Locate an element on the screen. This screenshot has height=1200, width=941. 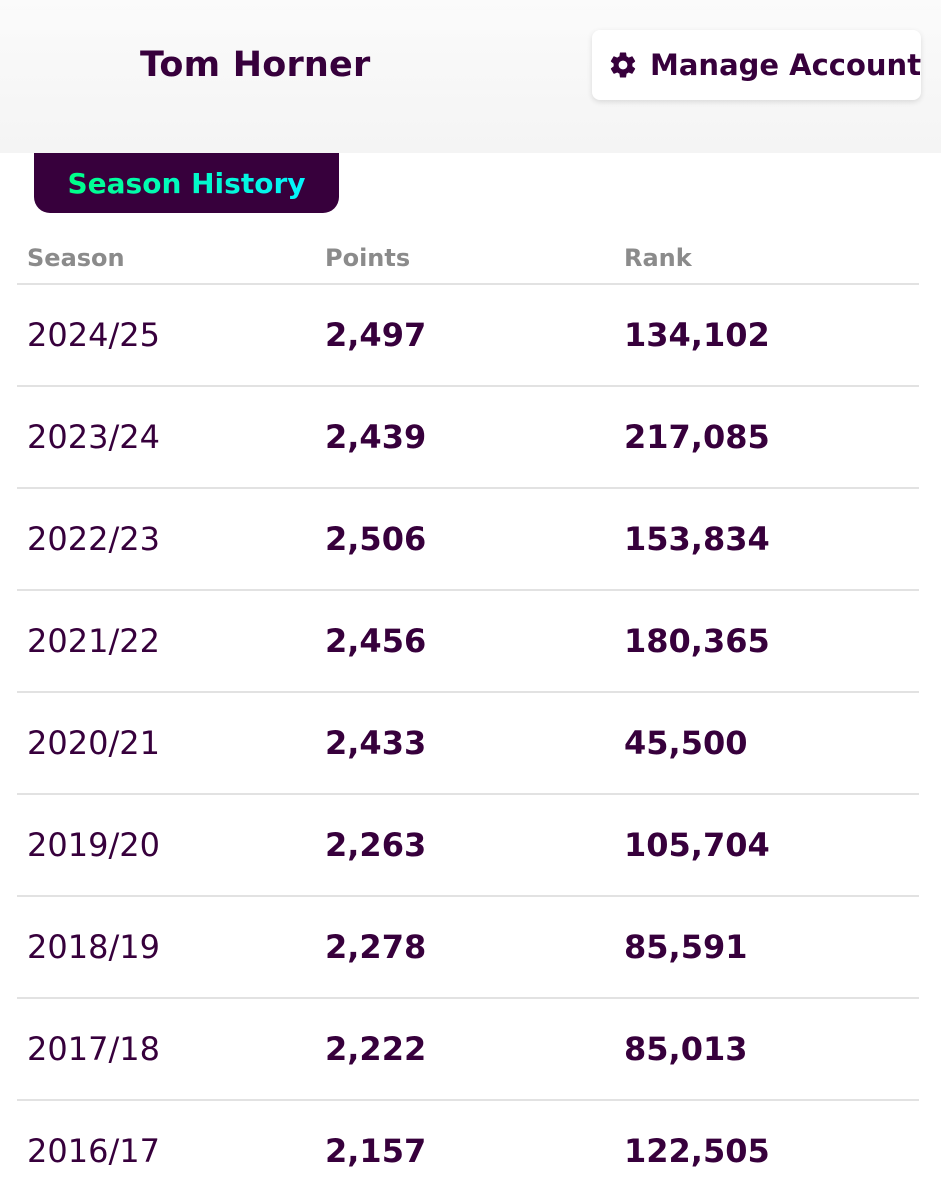
season-cell: 2019/20 is located at coordinates (93, 845).